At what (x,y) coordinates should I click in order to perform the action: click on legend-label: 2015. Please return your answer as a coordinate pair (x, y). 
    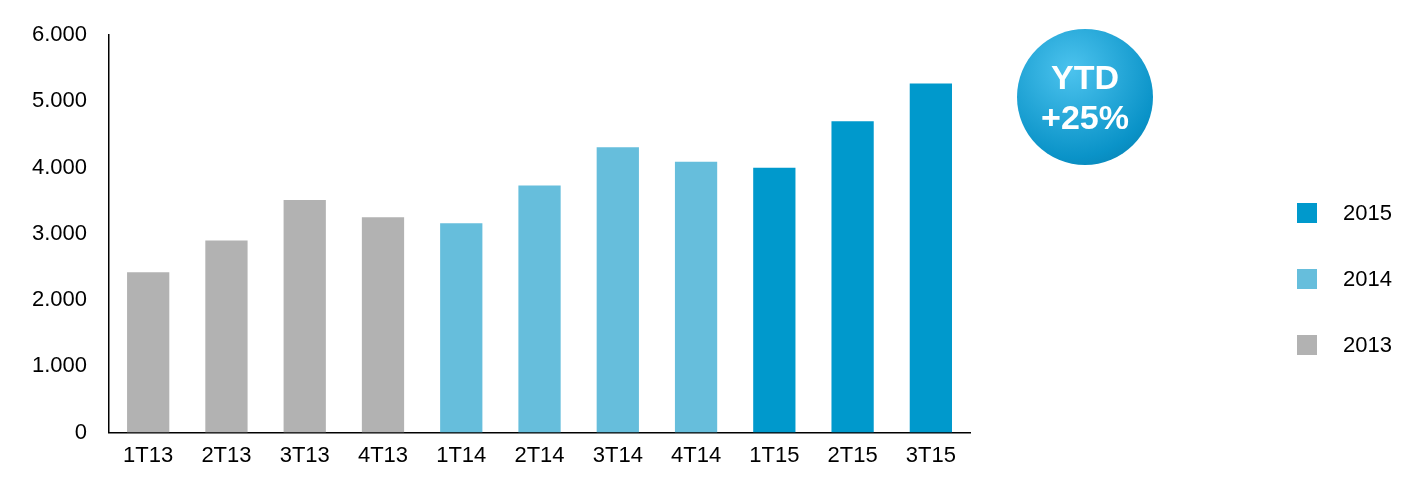
    Looking at the image, I should click on (1367, 213).